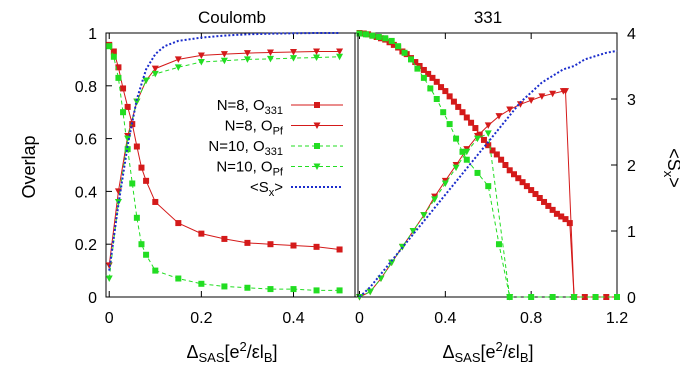 The height and width of the screenshot is (367, 680). I want to click on x-tick-label-coulomb: 0.4, so click(293, 318).